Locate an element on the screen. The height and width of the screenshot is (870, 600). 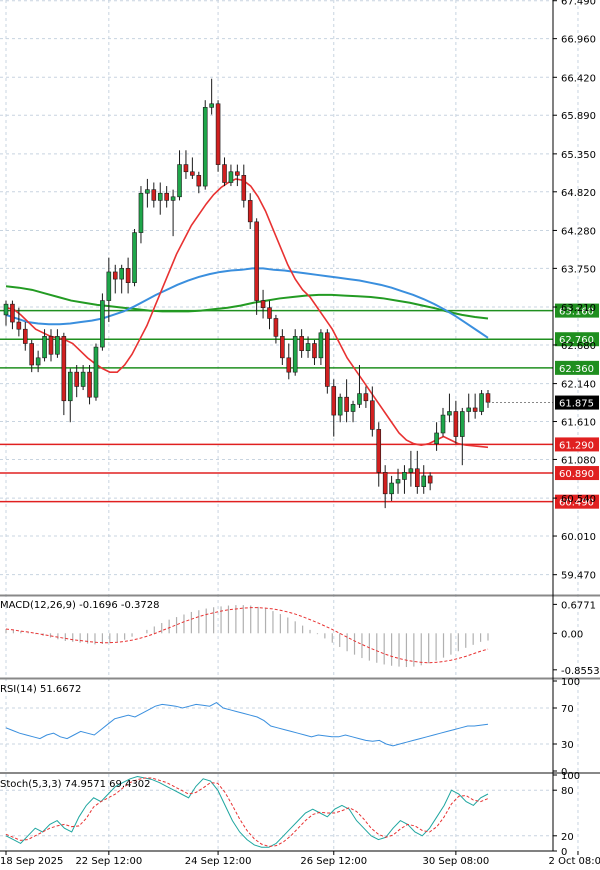
ma-slow-line is located at coordinates (247, 302).